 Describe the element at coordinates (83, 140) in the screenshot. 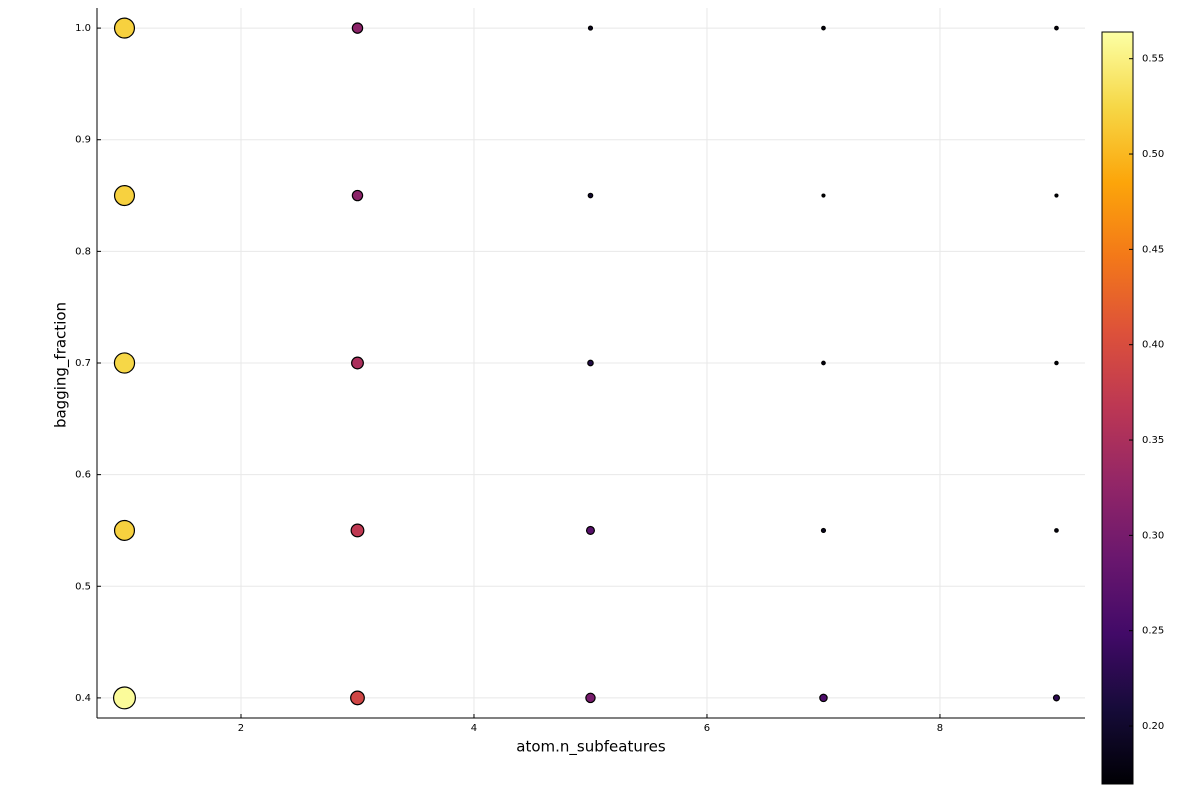

I see `y-tick-label: 0.9` at that location.